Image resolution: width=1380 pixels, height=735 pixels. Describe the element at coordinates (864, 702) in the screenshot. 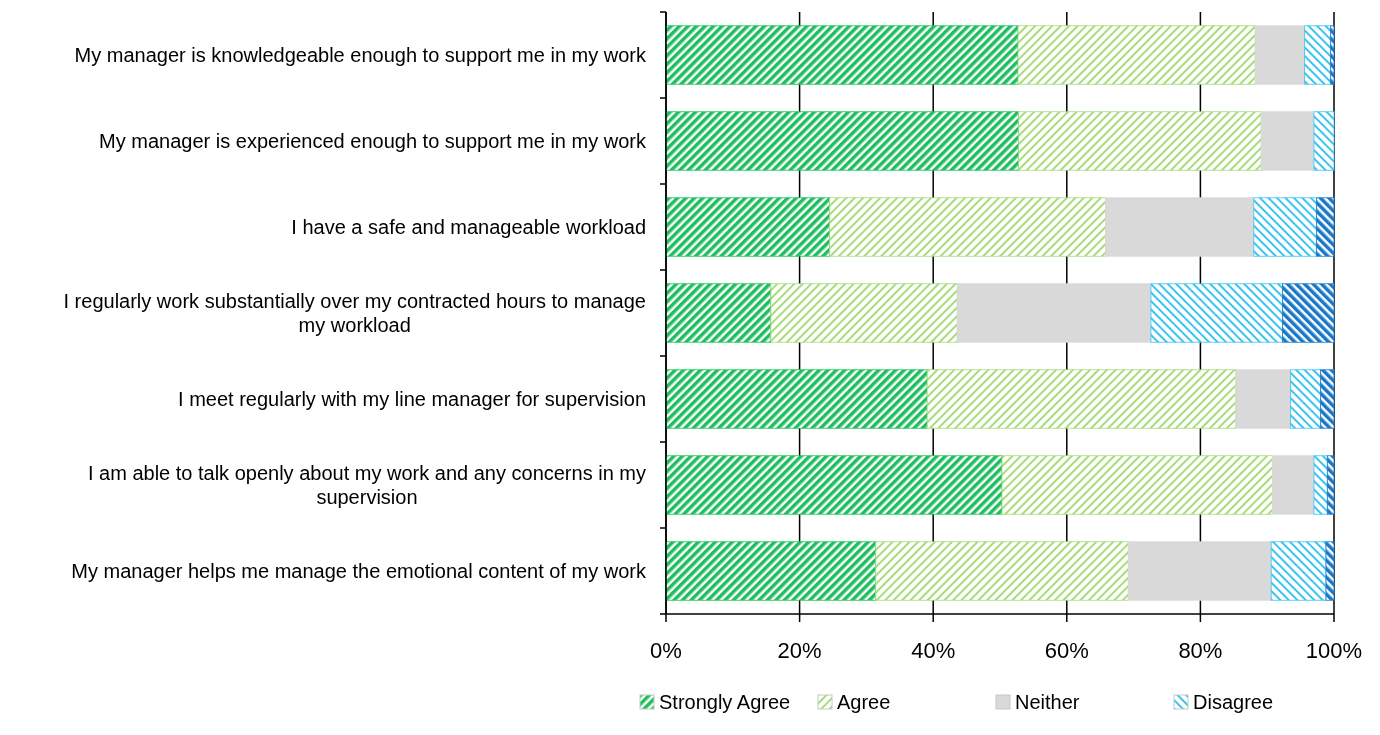

I see `legend-label: Agree` at that location.